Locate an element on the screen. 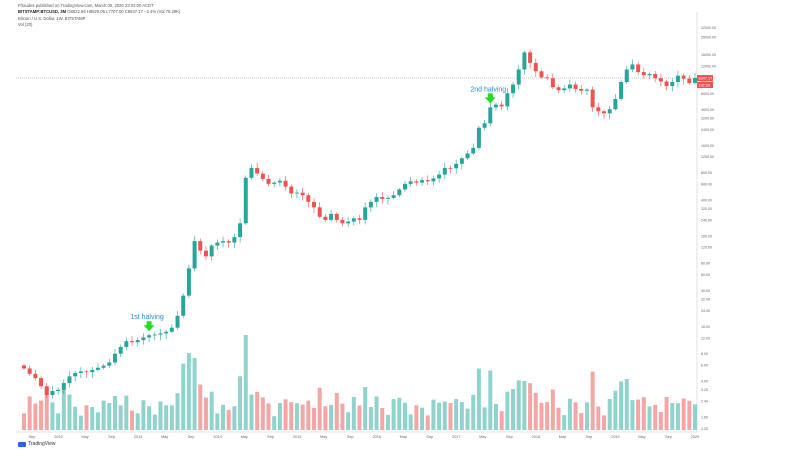 The height and width of the screenshot is (459, 800). y-tick-label: 1200.00 is located at coordinates (707, 157).